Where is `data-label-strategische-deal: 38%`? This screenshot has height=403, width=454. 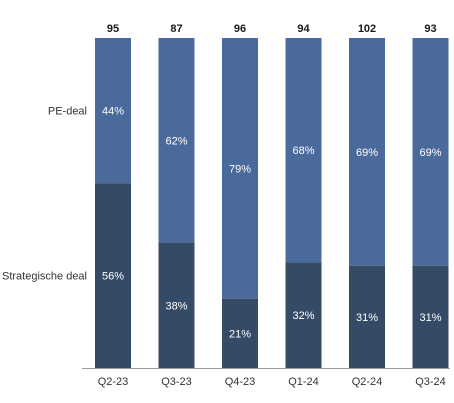
data-label-strategische-deal: 38% is located at coordinates (176, 306).